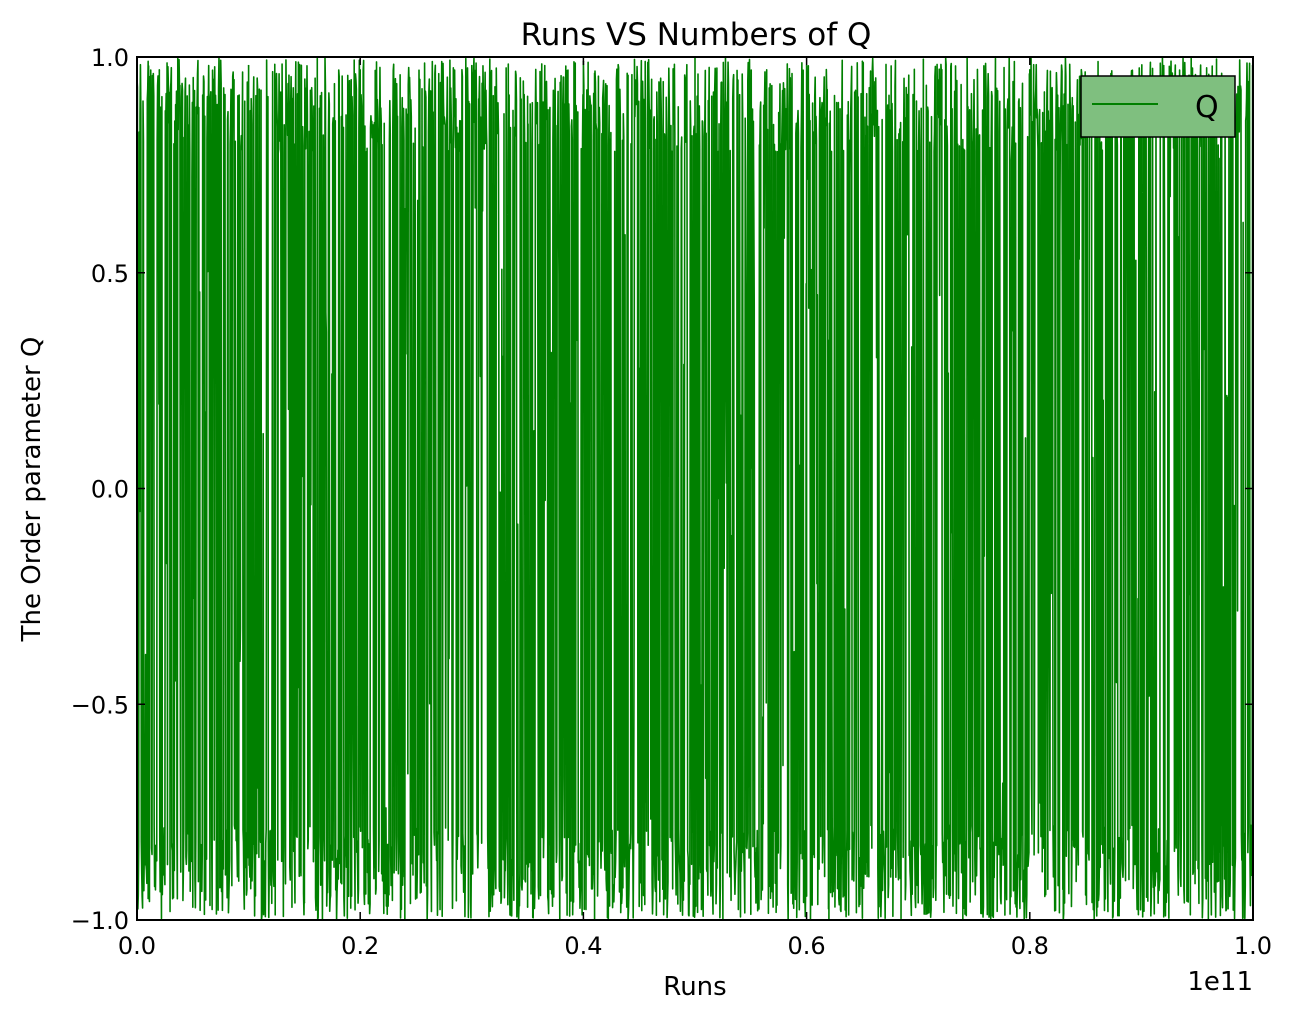 The height and width of the screenshot is (1019, 1292). I want to click on y-tick-label: 0.5, so click(110, 274).